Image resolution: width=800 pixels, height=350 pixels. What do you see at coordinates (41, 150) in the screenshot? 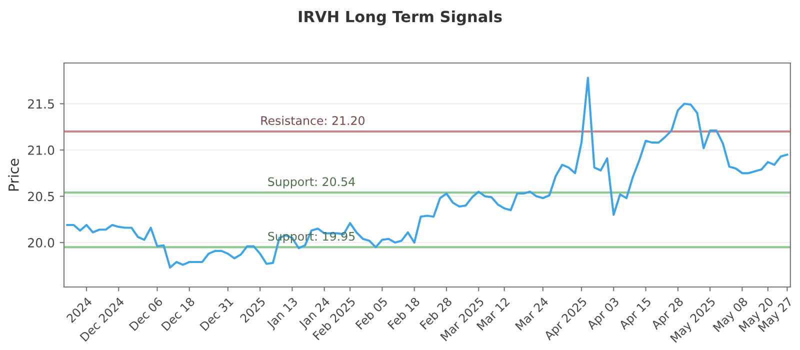
I see `y-tick-label: 21.0` at bounding box center [41, 150].